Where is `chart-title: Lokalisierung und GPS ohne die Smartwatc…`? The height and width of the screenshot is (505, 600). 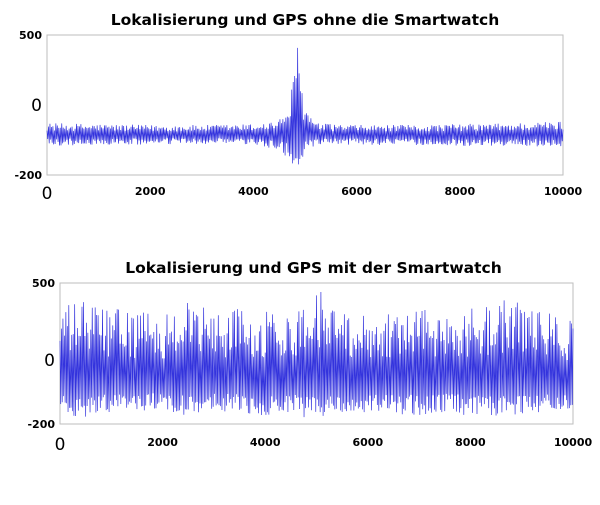
chart-title: Lokalisierung und GPS ohne die Smartwatc… is located at coordinates (305, 20).